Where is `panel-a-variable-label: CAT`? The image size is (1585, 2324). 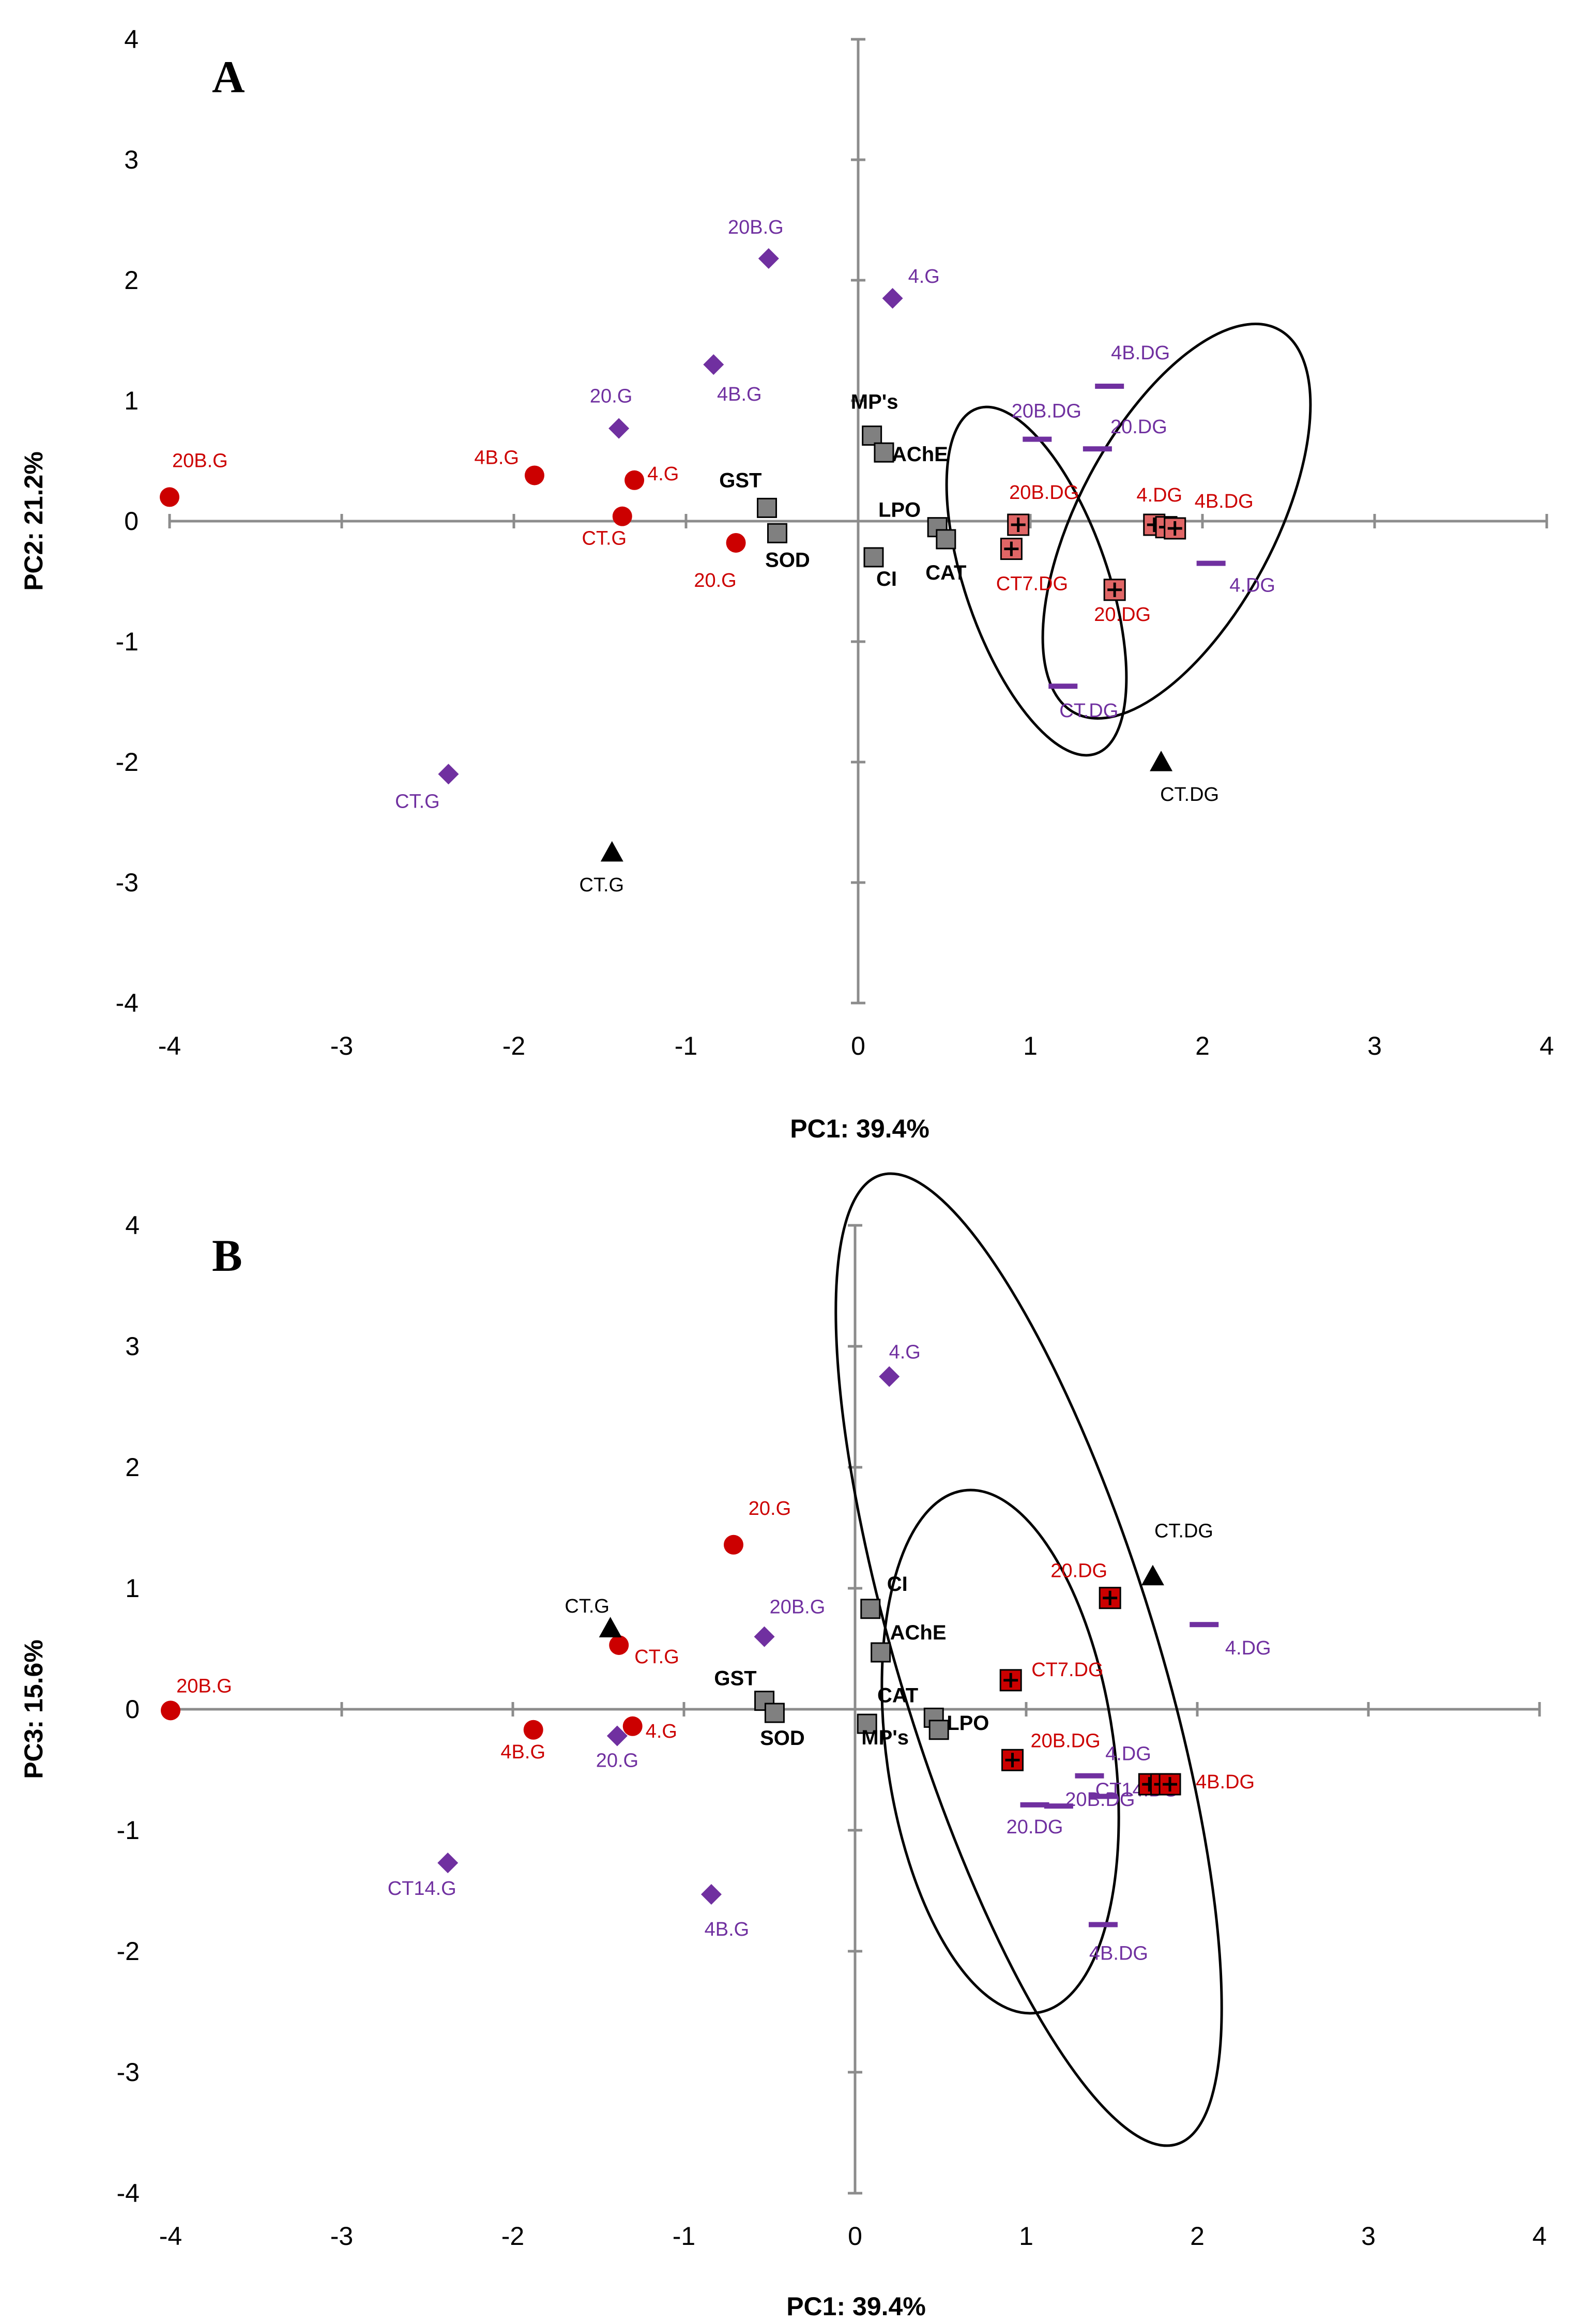 panel-a-variable-label: CAT is located at coordinates (945, 572).